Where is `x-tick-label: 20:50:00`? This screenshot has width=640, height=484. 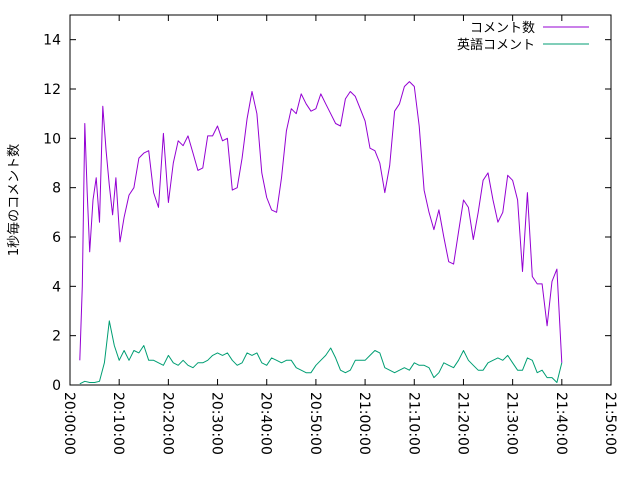 x-tick-label: 20:50:00 is located at coordinates (315, 423).